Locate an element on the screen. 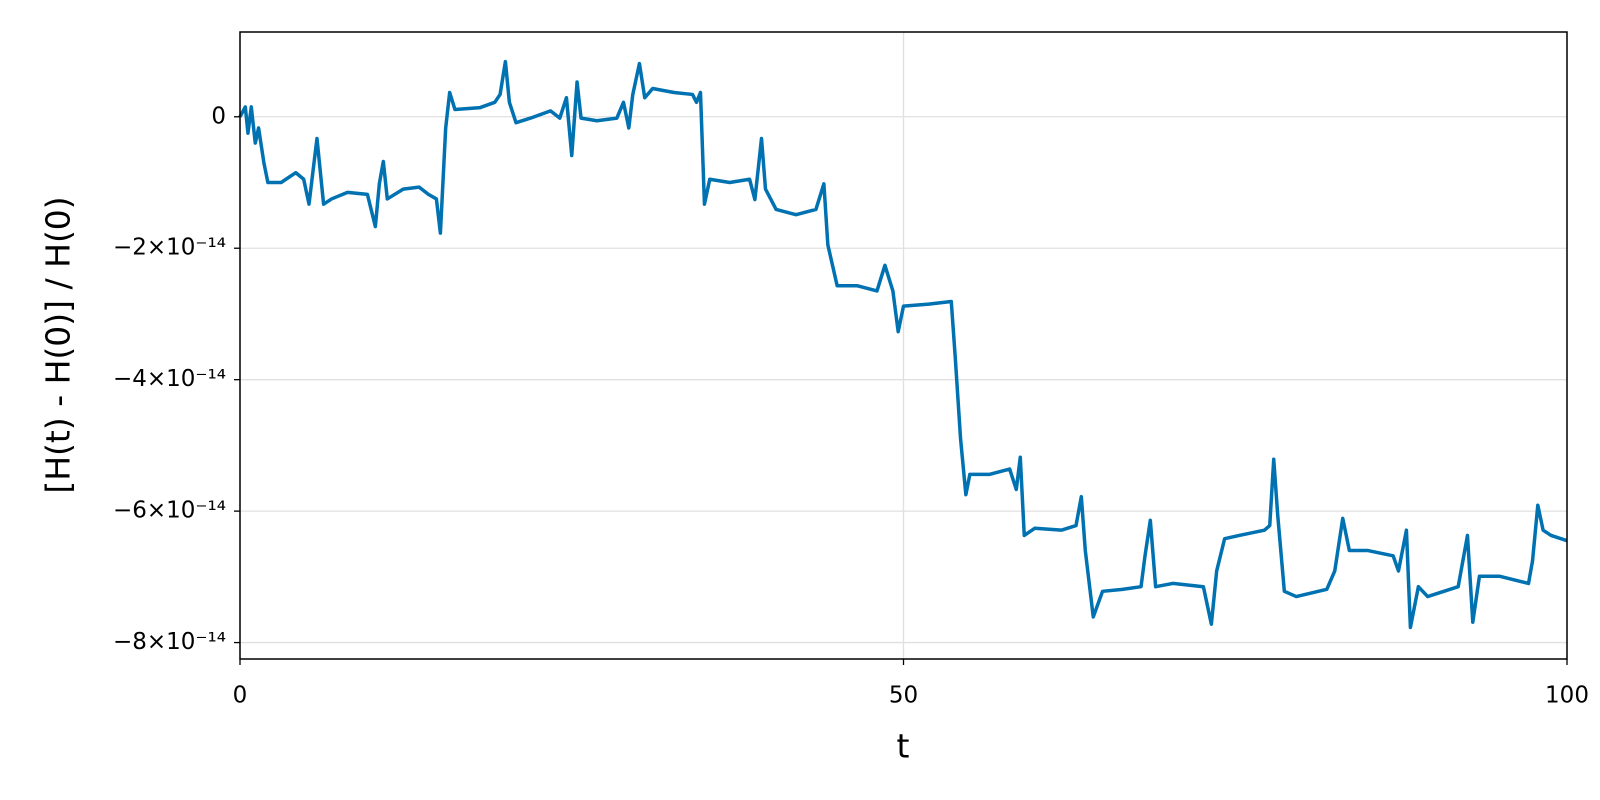  x-tick-label: 100 is located at coordinates (1567, 696).